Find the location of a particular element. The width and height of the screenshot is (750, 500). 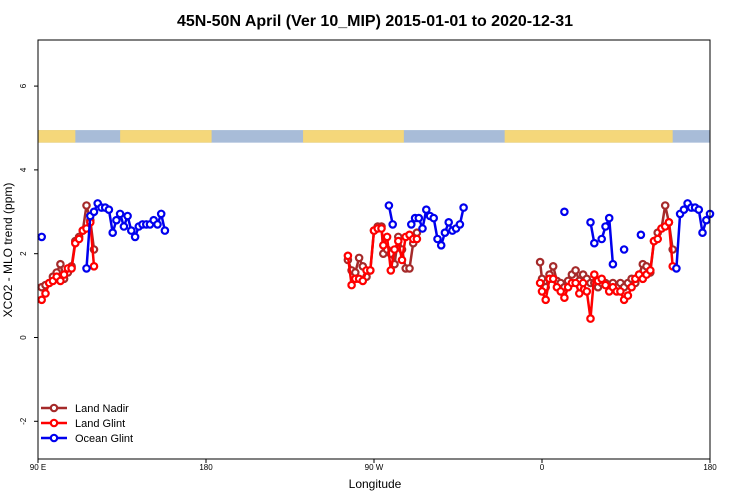

legend-item: Land Glint is located at coordinates (83, 424).